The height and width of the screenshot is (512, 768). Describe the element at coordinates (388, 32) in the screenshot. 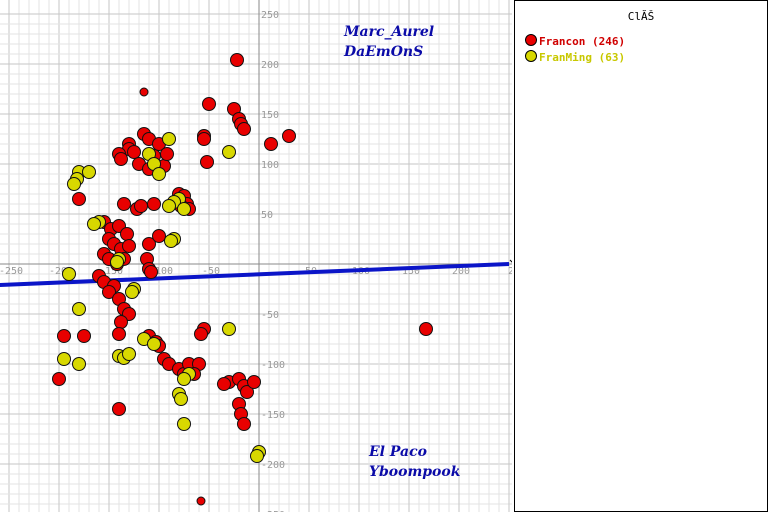

I see `annotation-label: Marc_Aurel` at that location.